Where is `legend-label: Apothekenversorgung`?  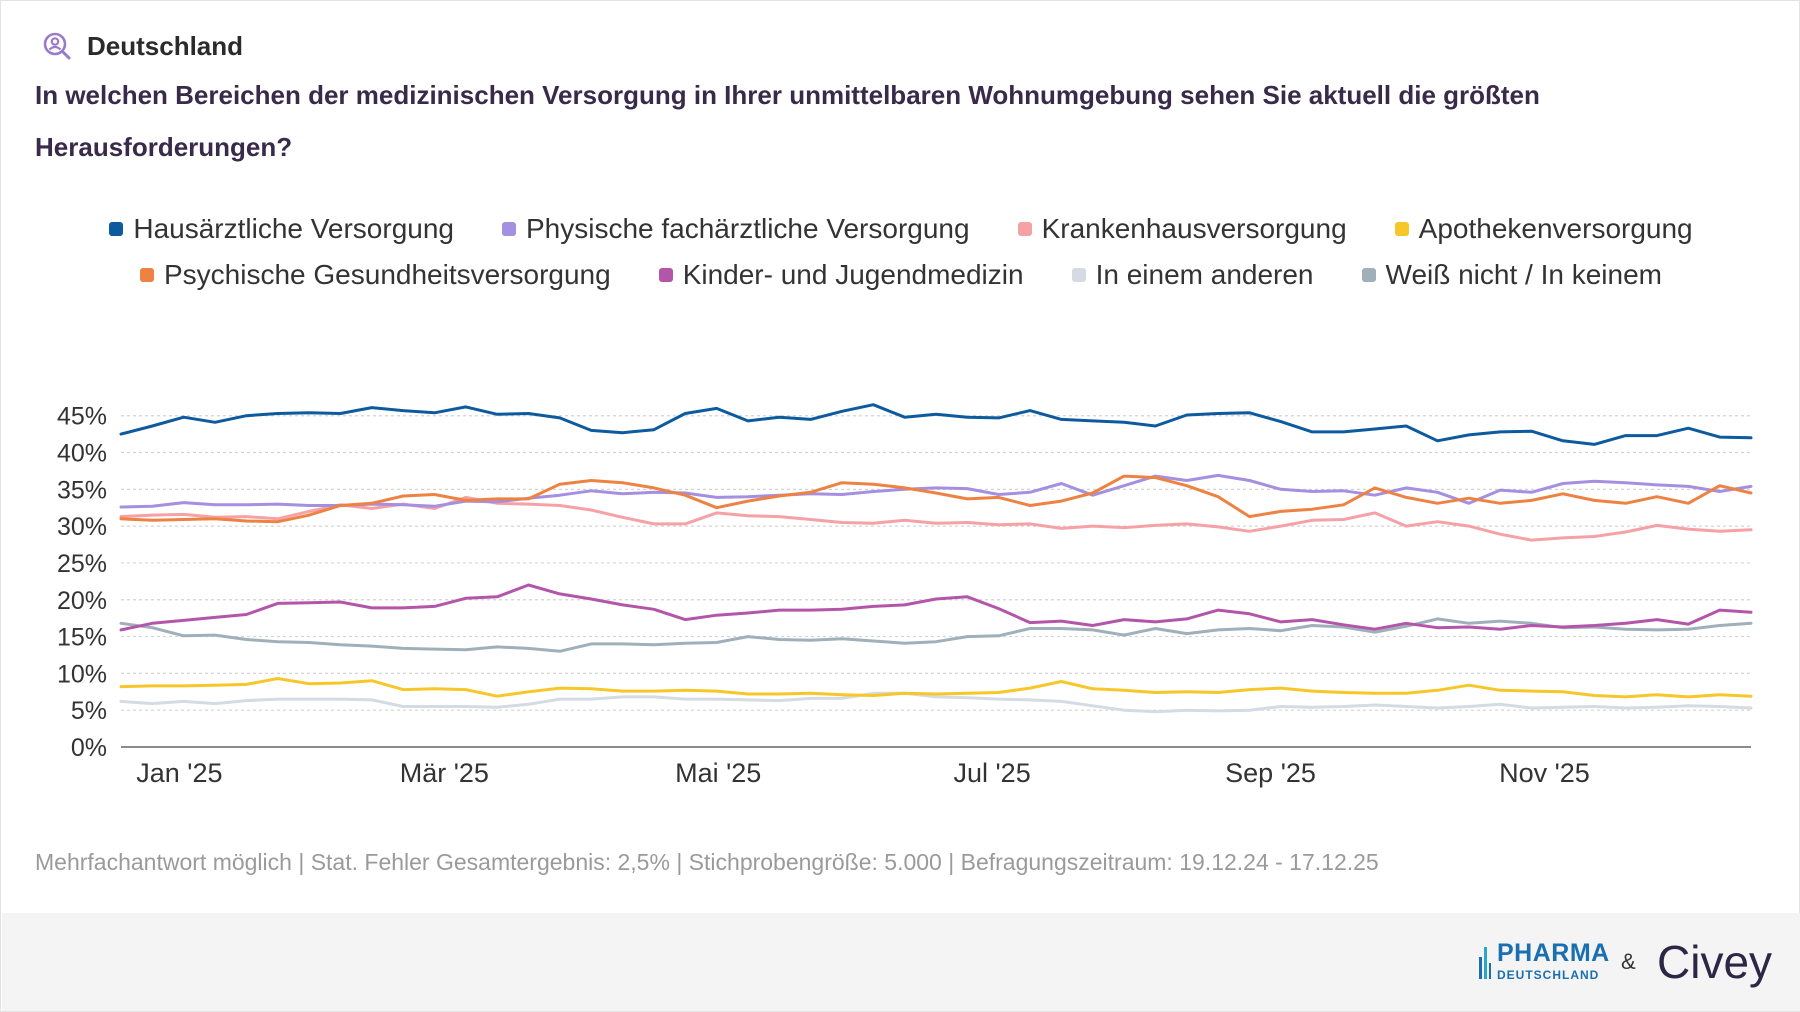 legend-label: Apothekenversorgung is located at coordinates (1555, 228).